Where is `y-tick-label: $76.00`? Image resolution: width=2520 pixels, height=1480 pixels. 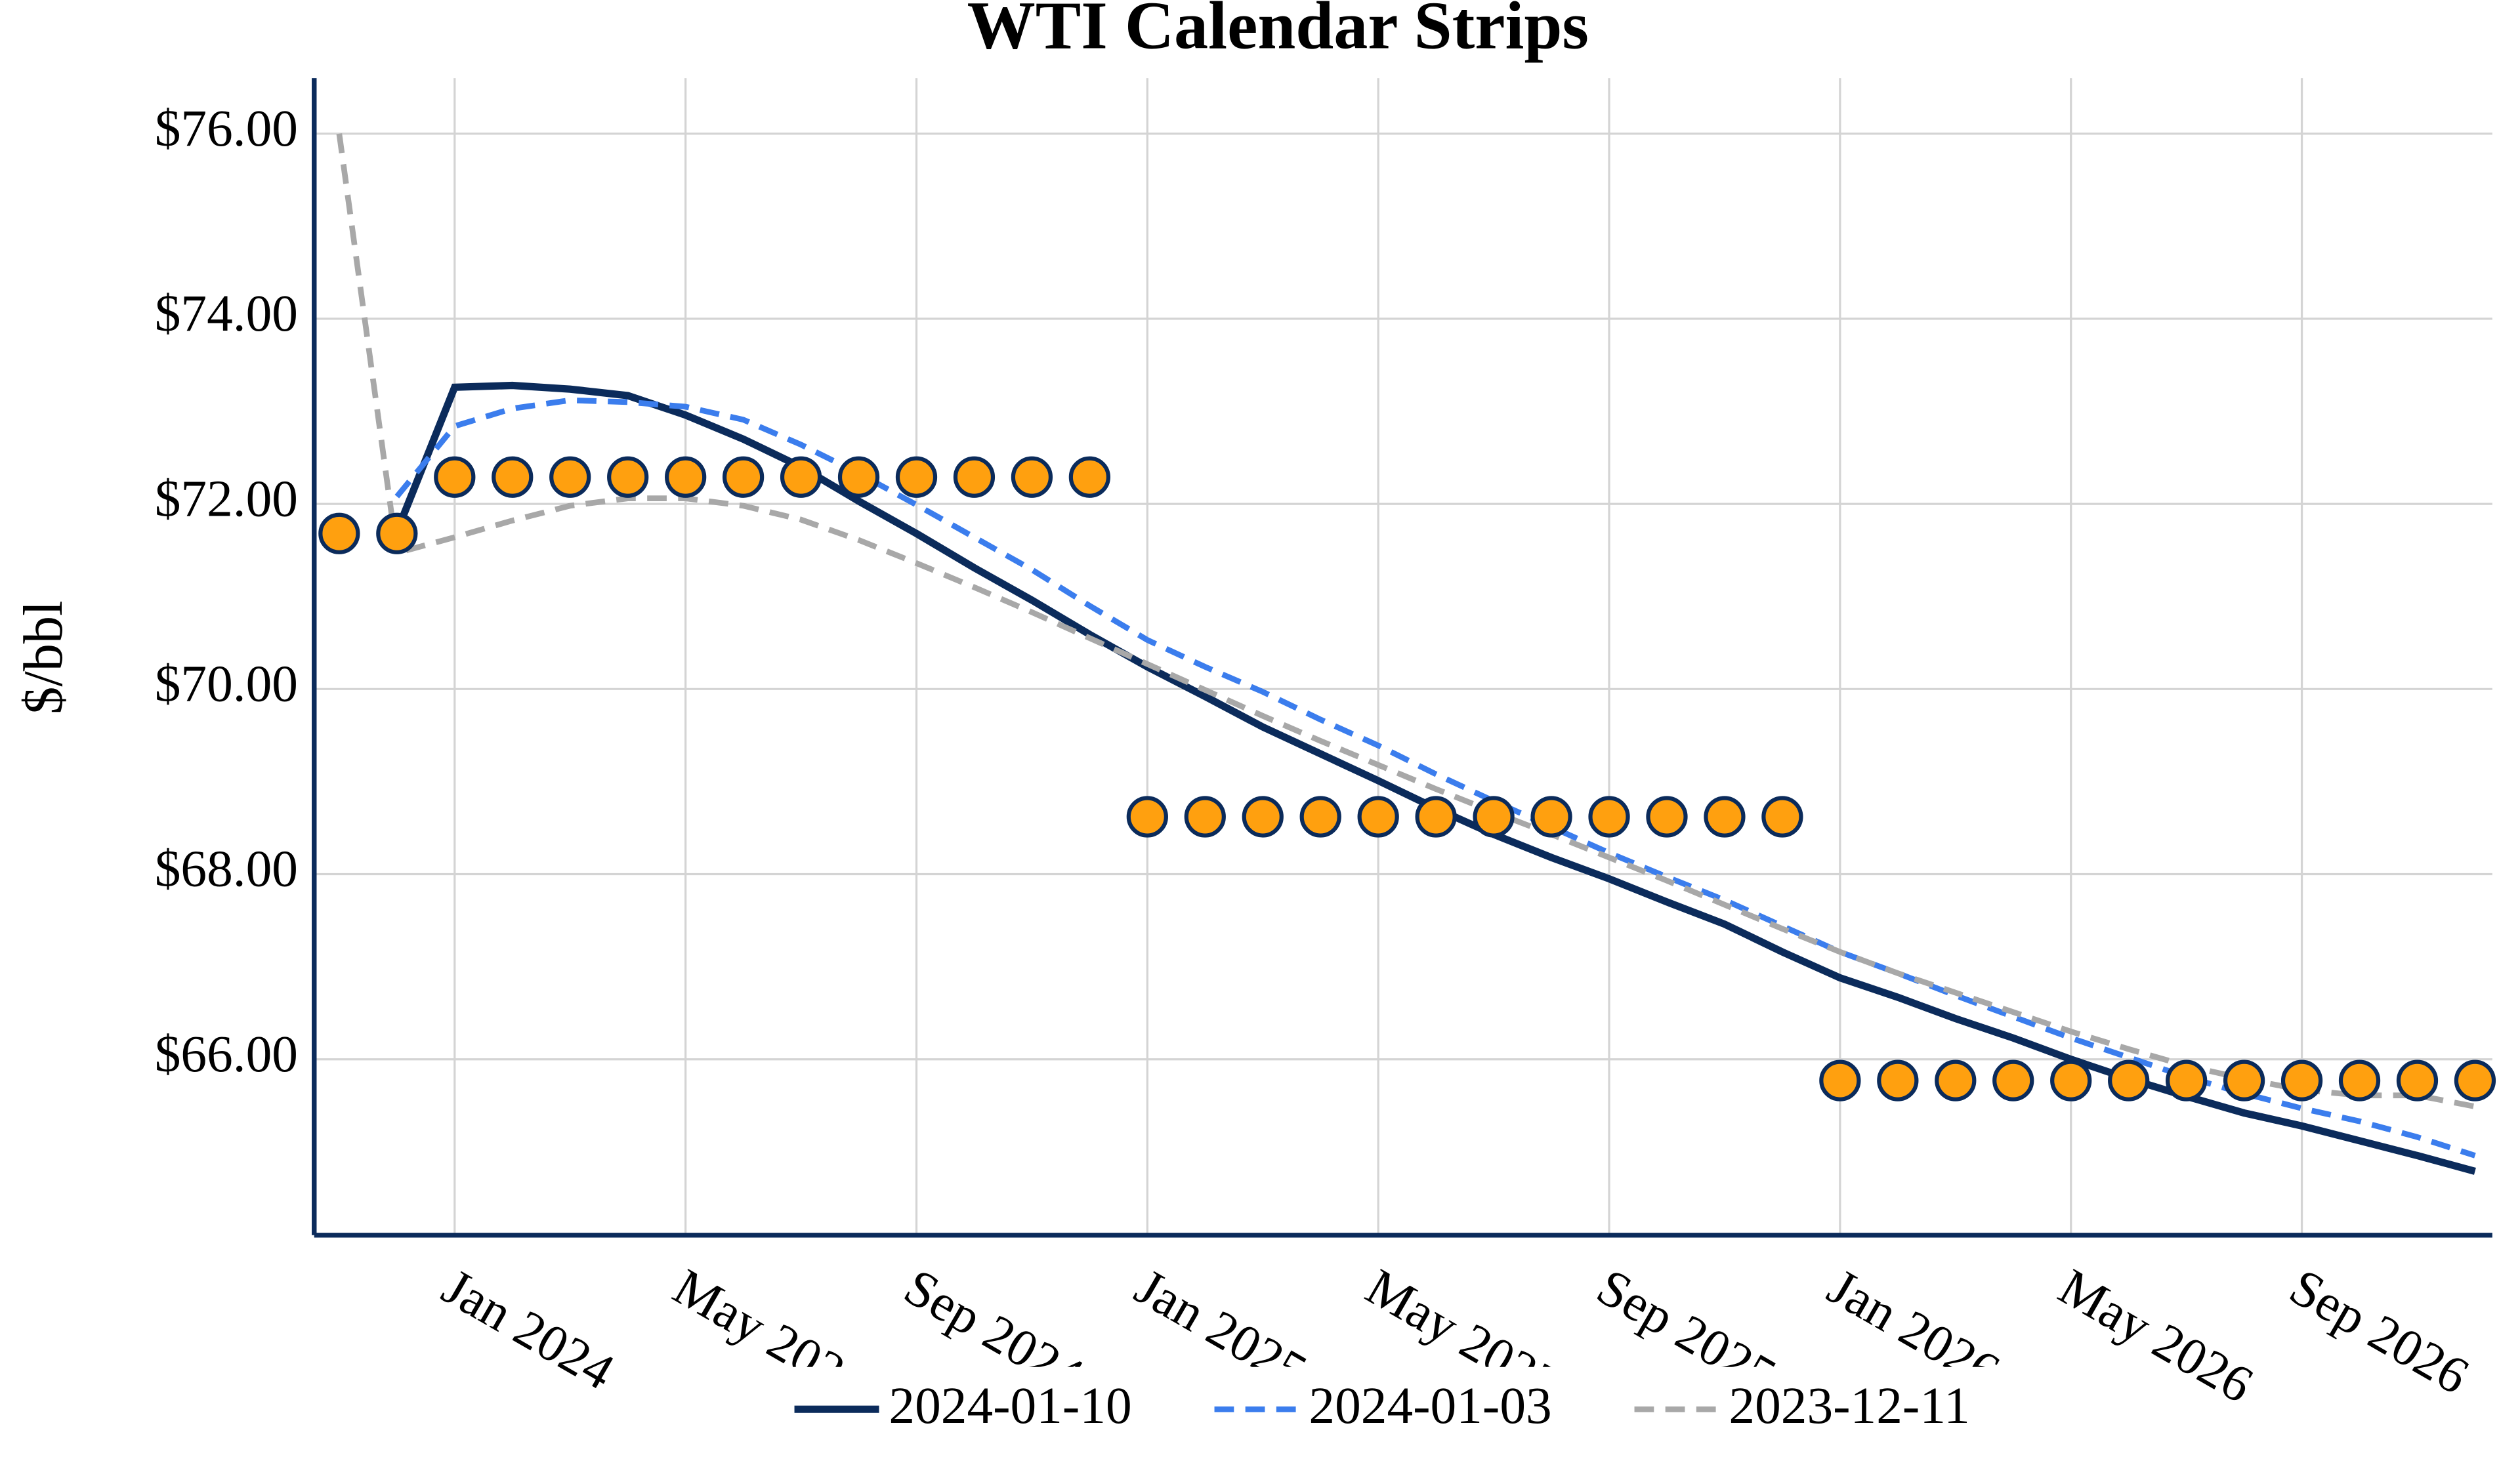 y-tick-label: $76.00 is located at coordinates (226, 128).